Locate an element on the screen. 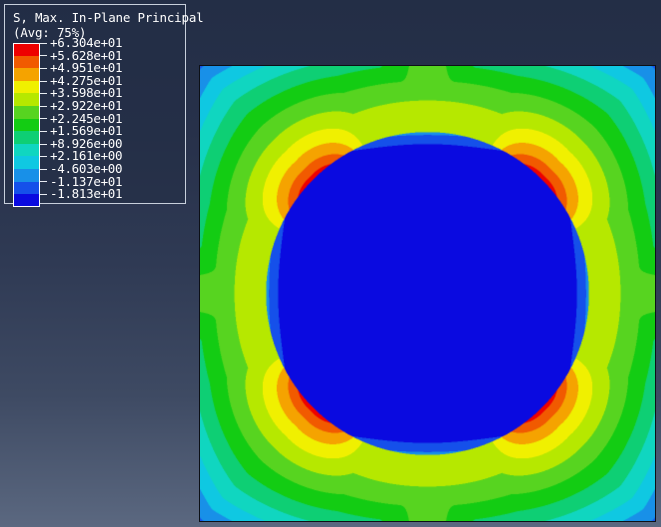  legend-value-label: -4.603e+00 is located at coordinates (86, 168).